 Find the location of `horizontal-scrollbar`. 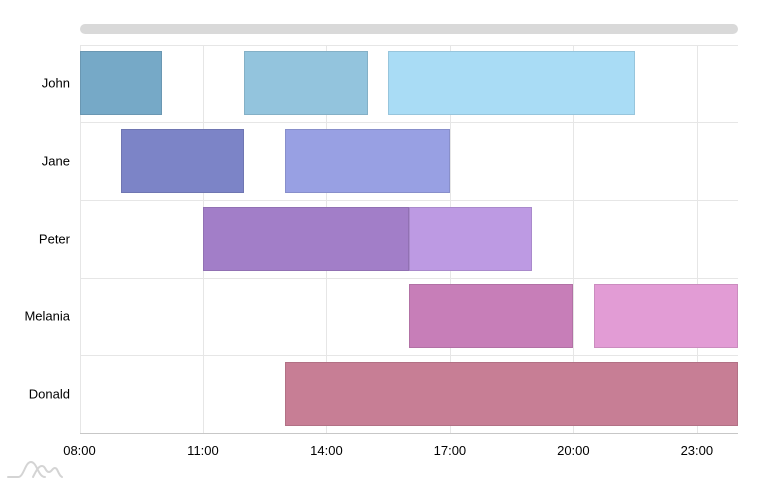

horizontal-scrollbar is located at coordinates (408, 29).